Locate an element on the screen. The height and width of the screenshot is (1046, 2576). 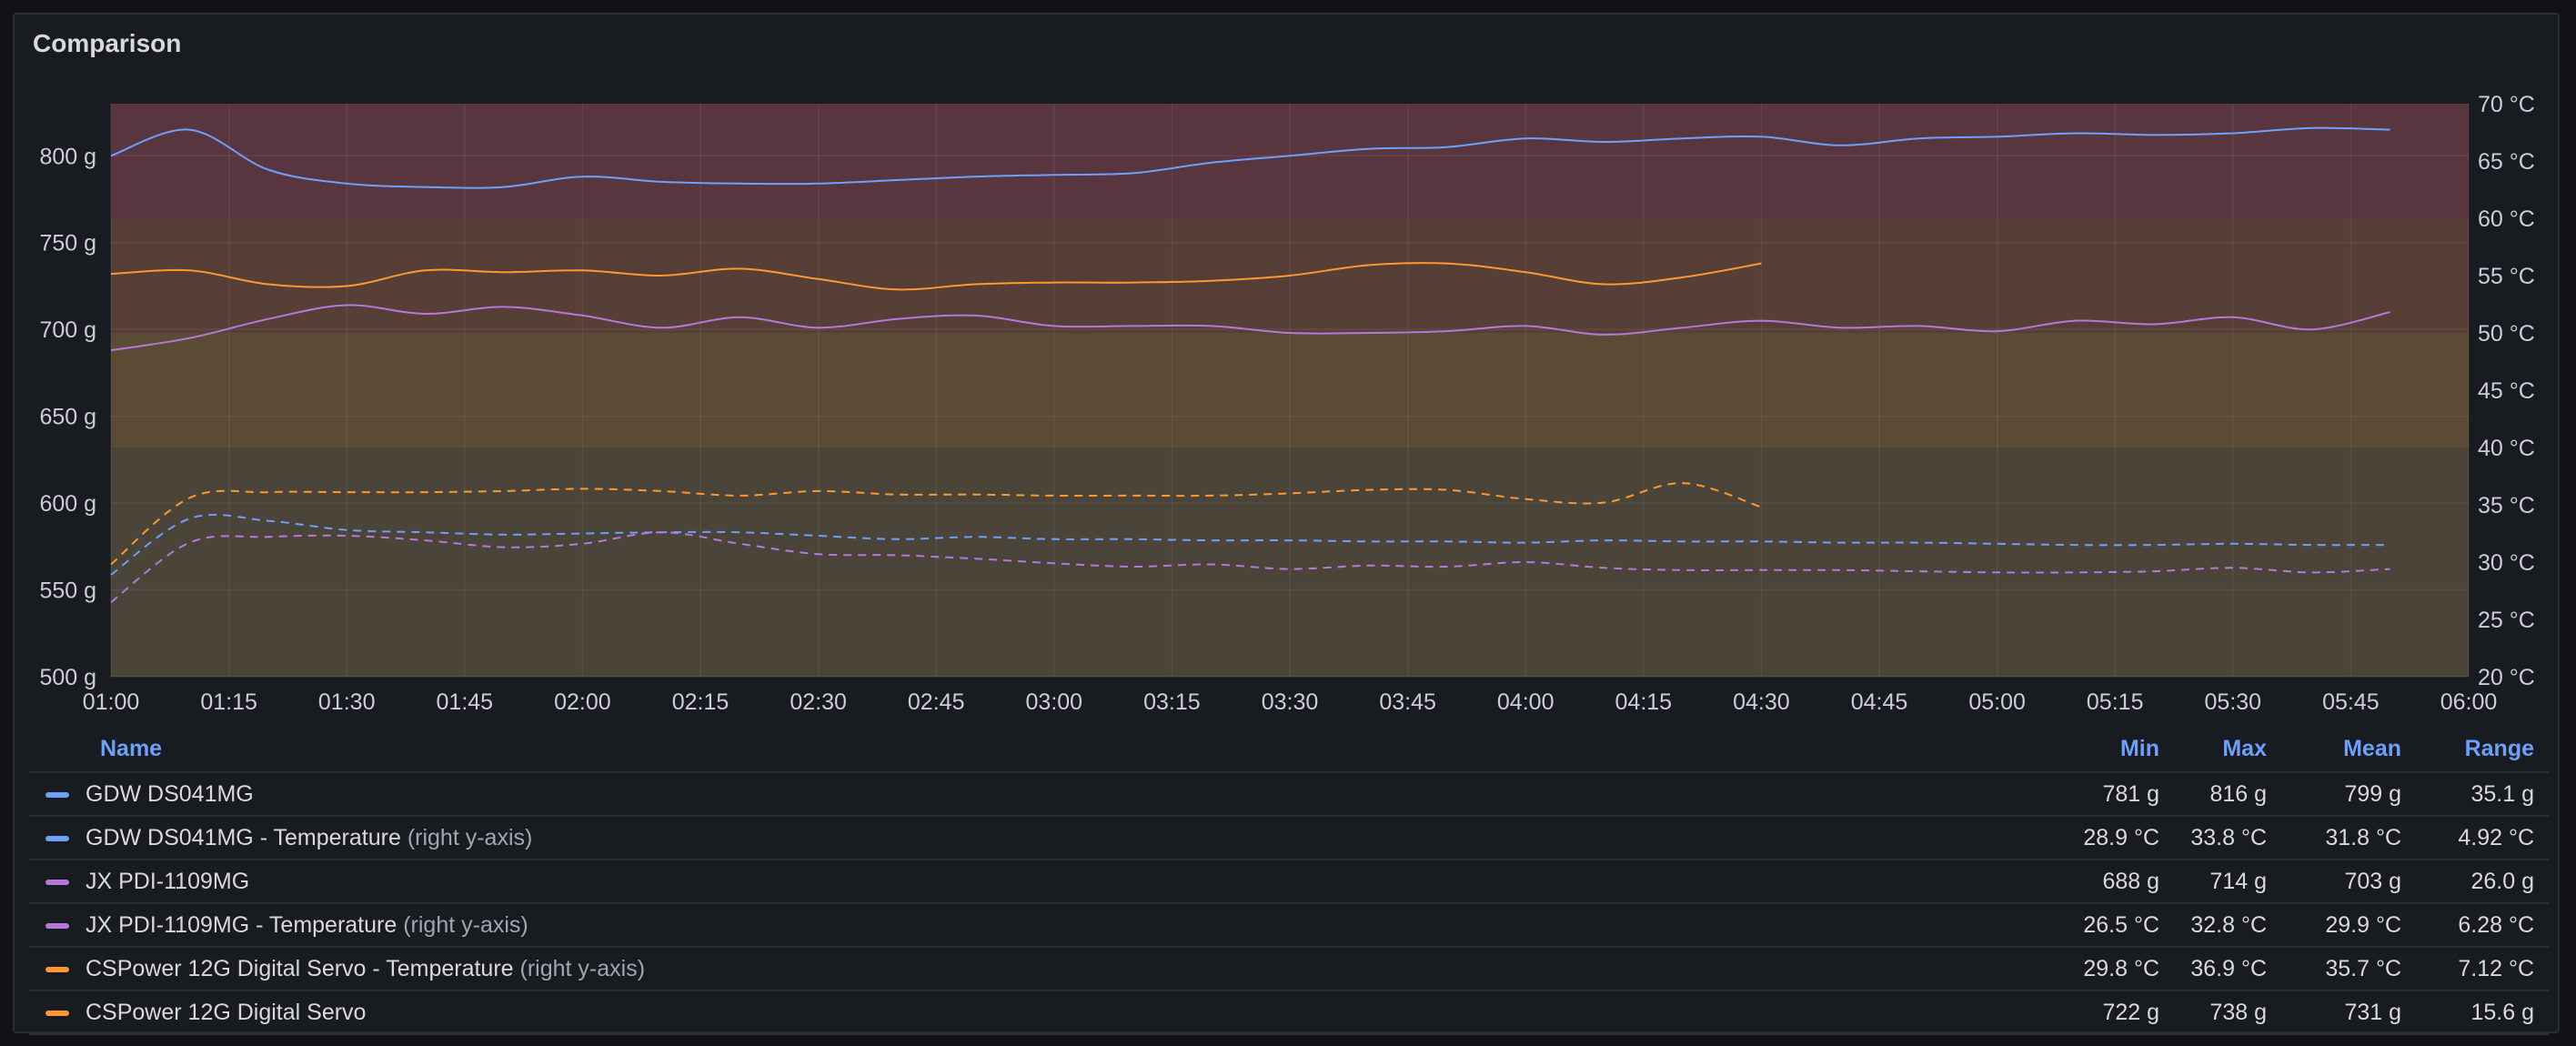
series-max: 738 g is located at coordinates (2238, 1013).